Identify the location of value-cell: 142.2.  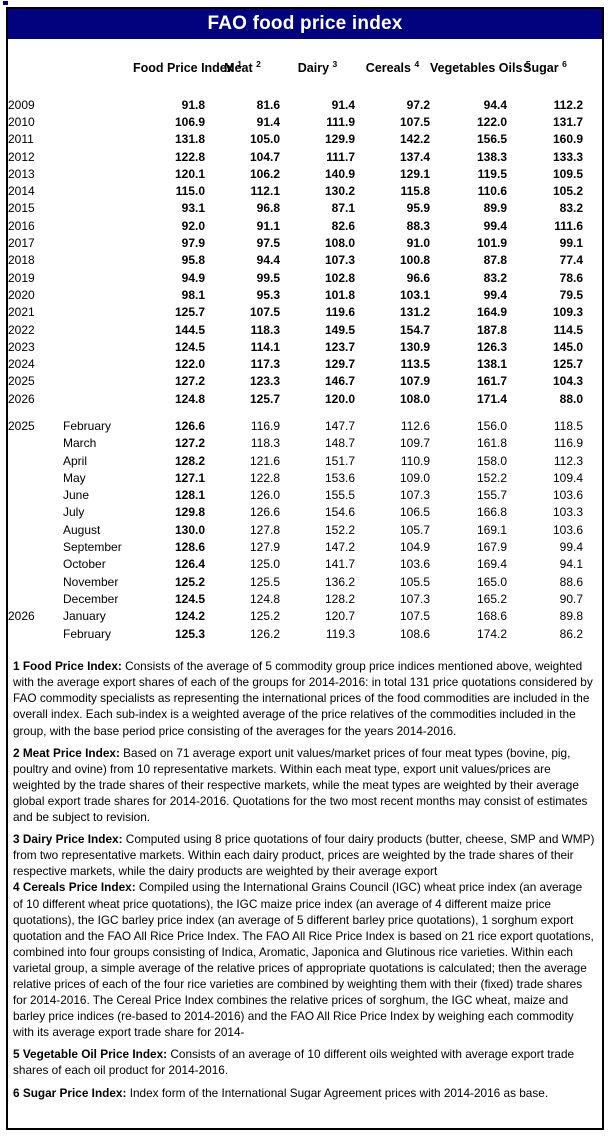
(414, 139).